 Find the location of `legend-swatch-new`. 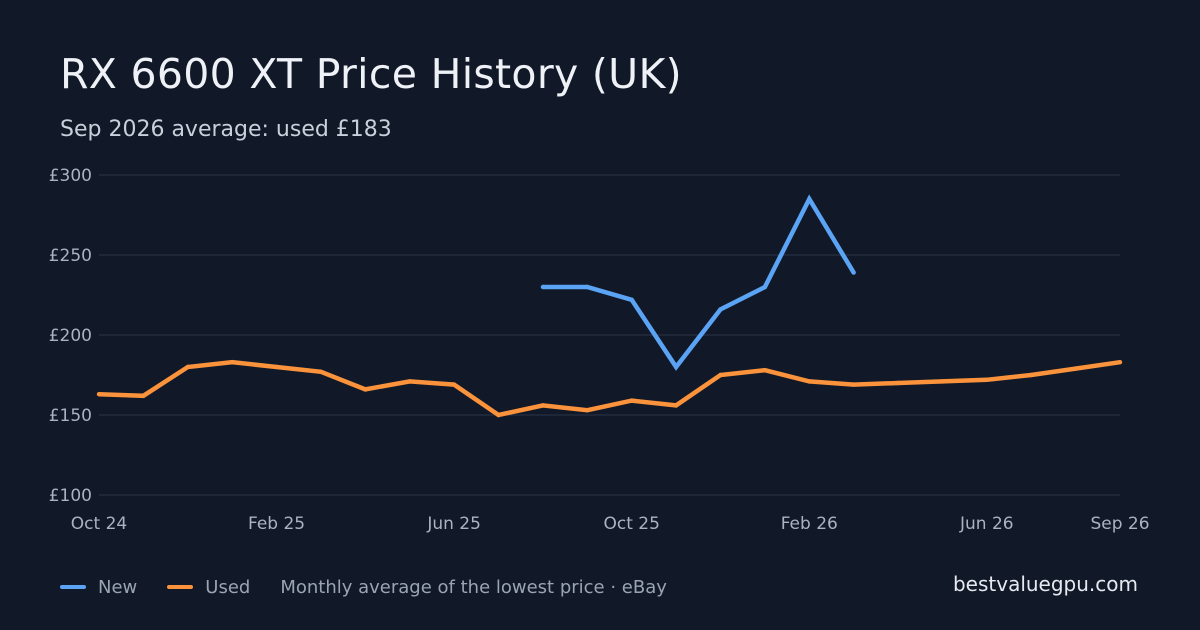

legend-swatch-new is located at coordinates (73, 587).